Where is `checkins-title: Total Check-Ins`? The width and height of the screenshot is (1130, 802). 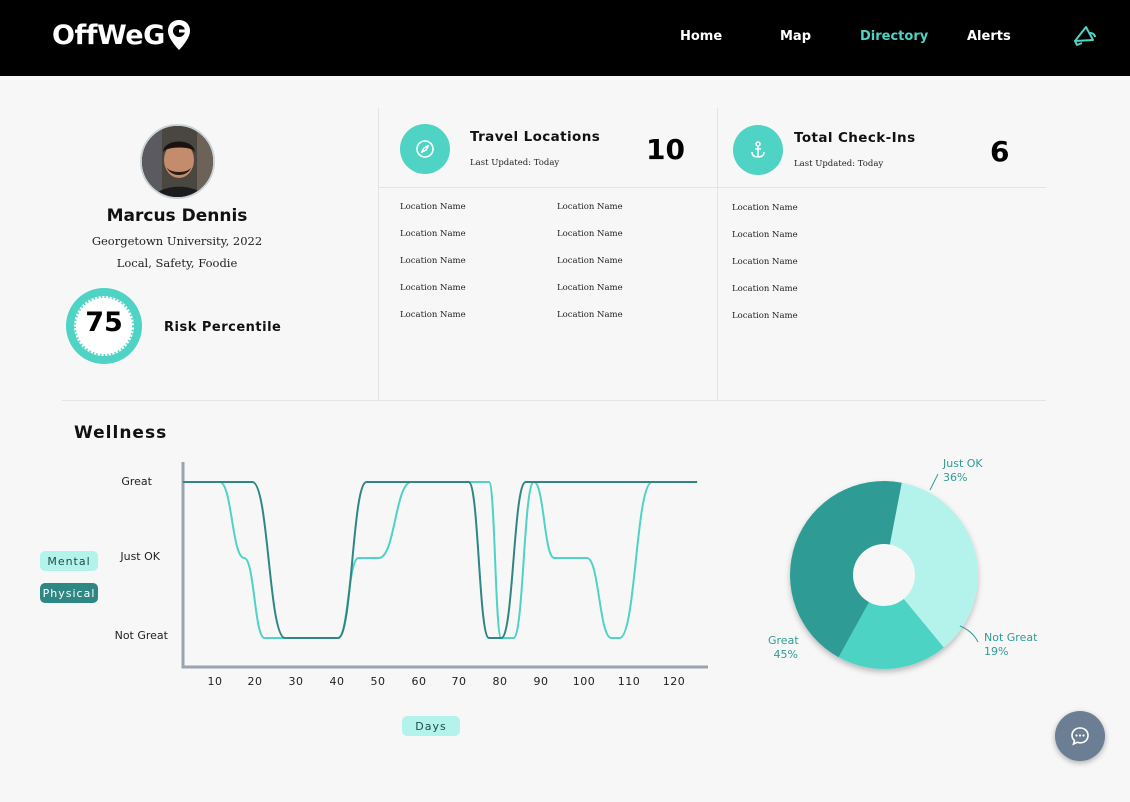 checkins-title: Total Check-Ins is located at coordinates (855, 138).